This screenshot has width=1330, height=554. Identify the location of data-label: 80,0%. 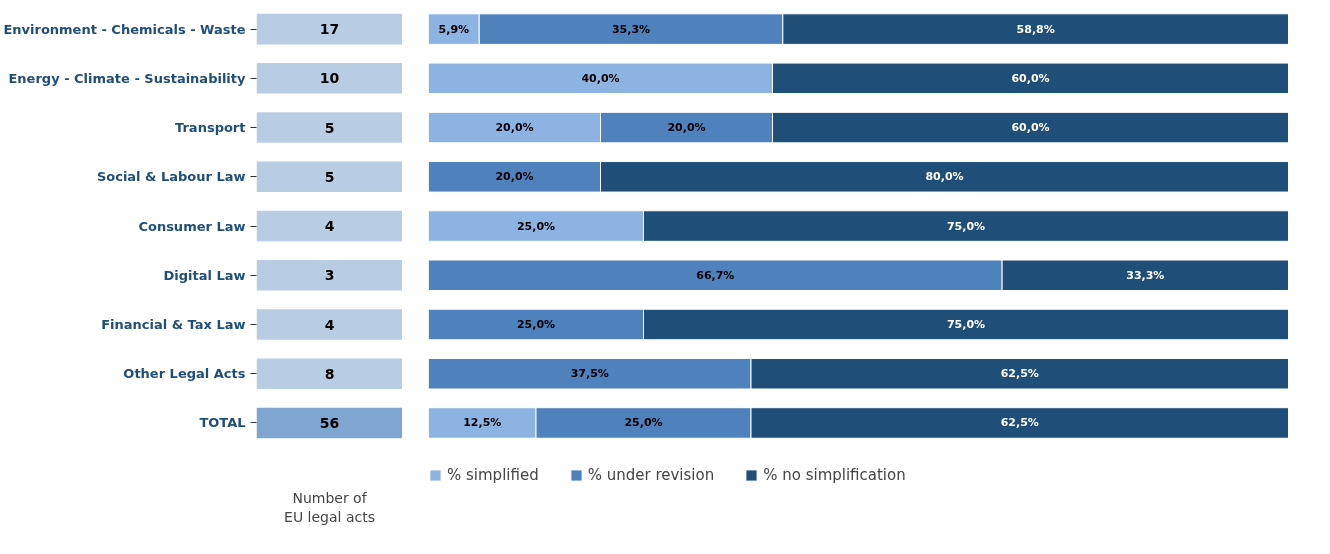
(944, 177).